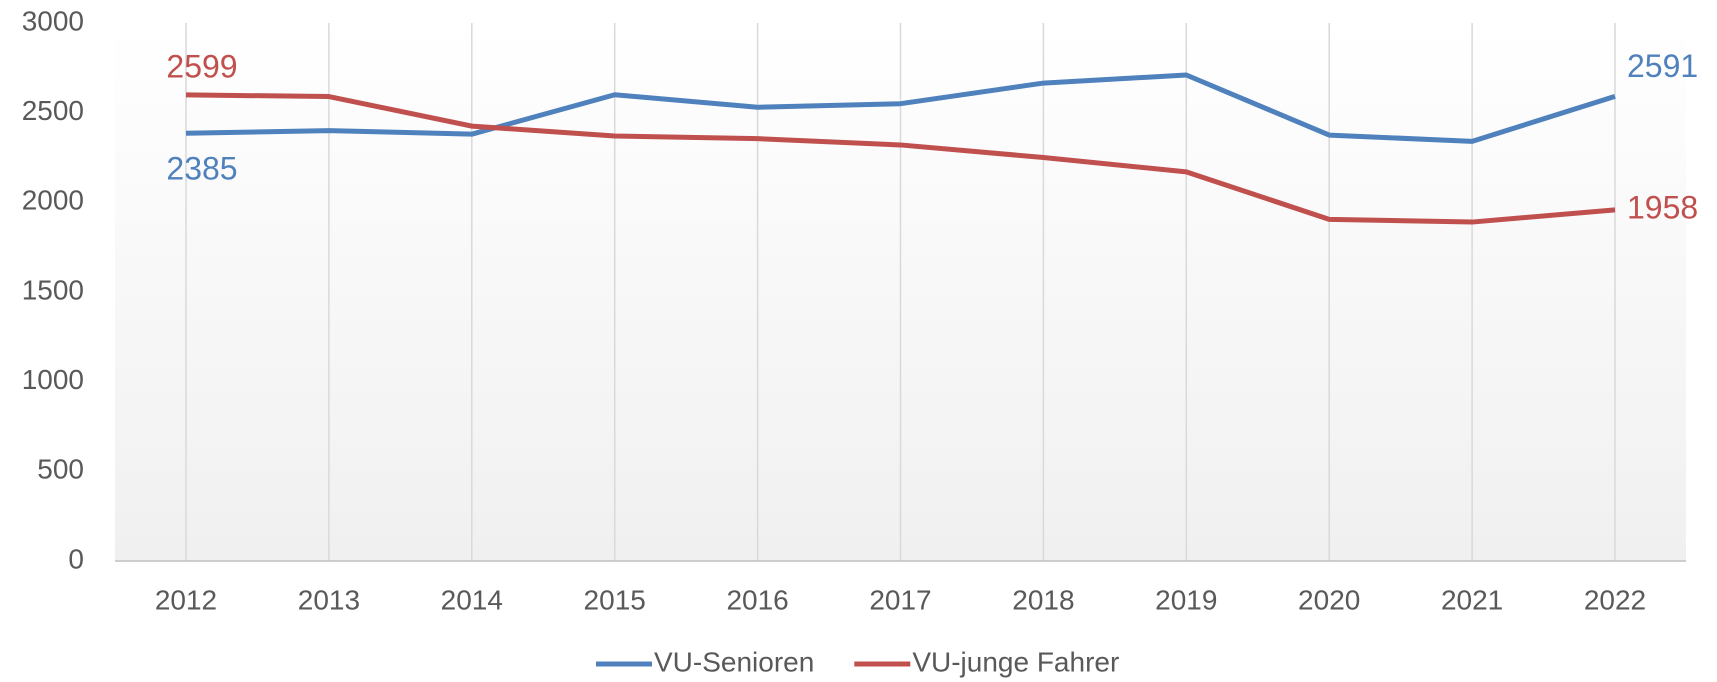 This screenshot has width=1717, height=682. What do you see at coordinates (1615, 599) in the screenshot?
I see `x-tick-label: 2022` at bounding box center [1615, 599].